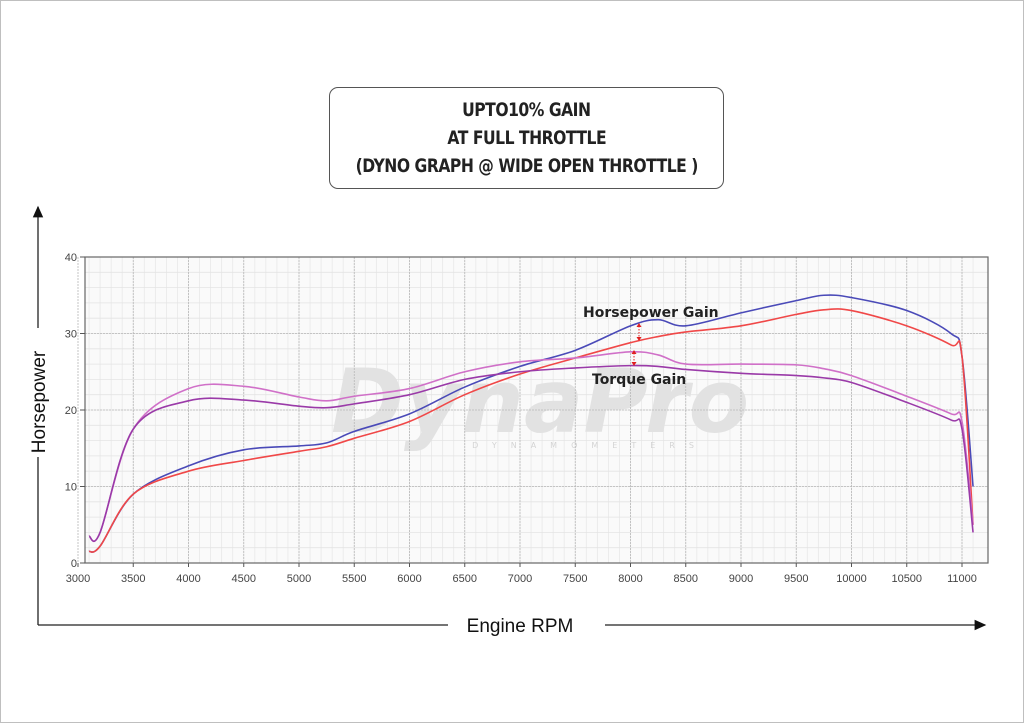 This screenshot has height=723, width=1024. What do you see at coordinates (590, 445) in the screenshot?
I see `watermark-subtext: DYNAMOMETERS` at bounding box center [590, 445].